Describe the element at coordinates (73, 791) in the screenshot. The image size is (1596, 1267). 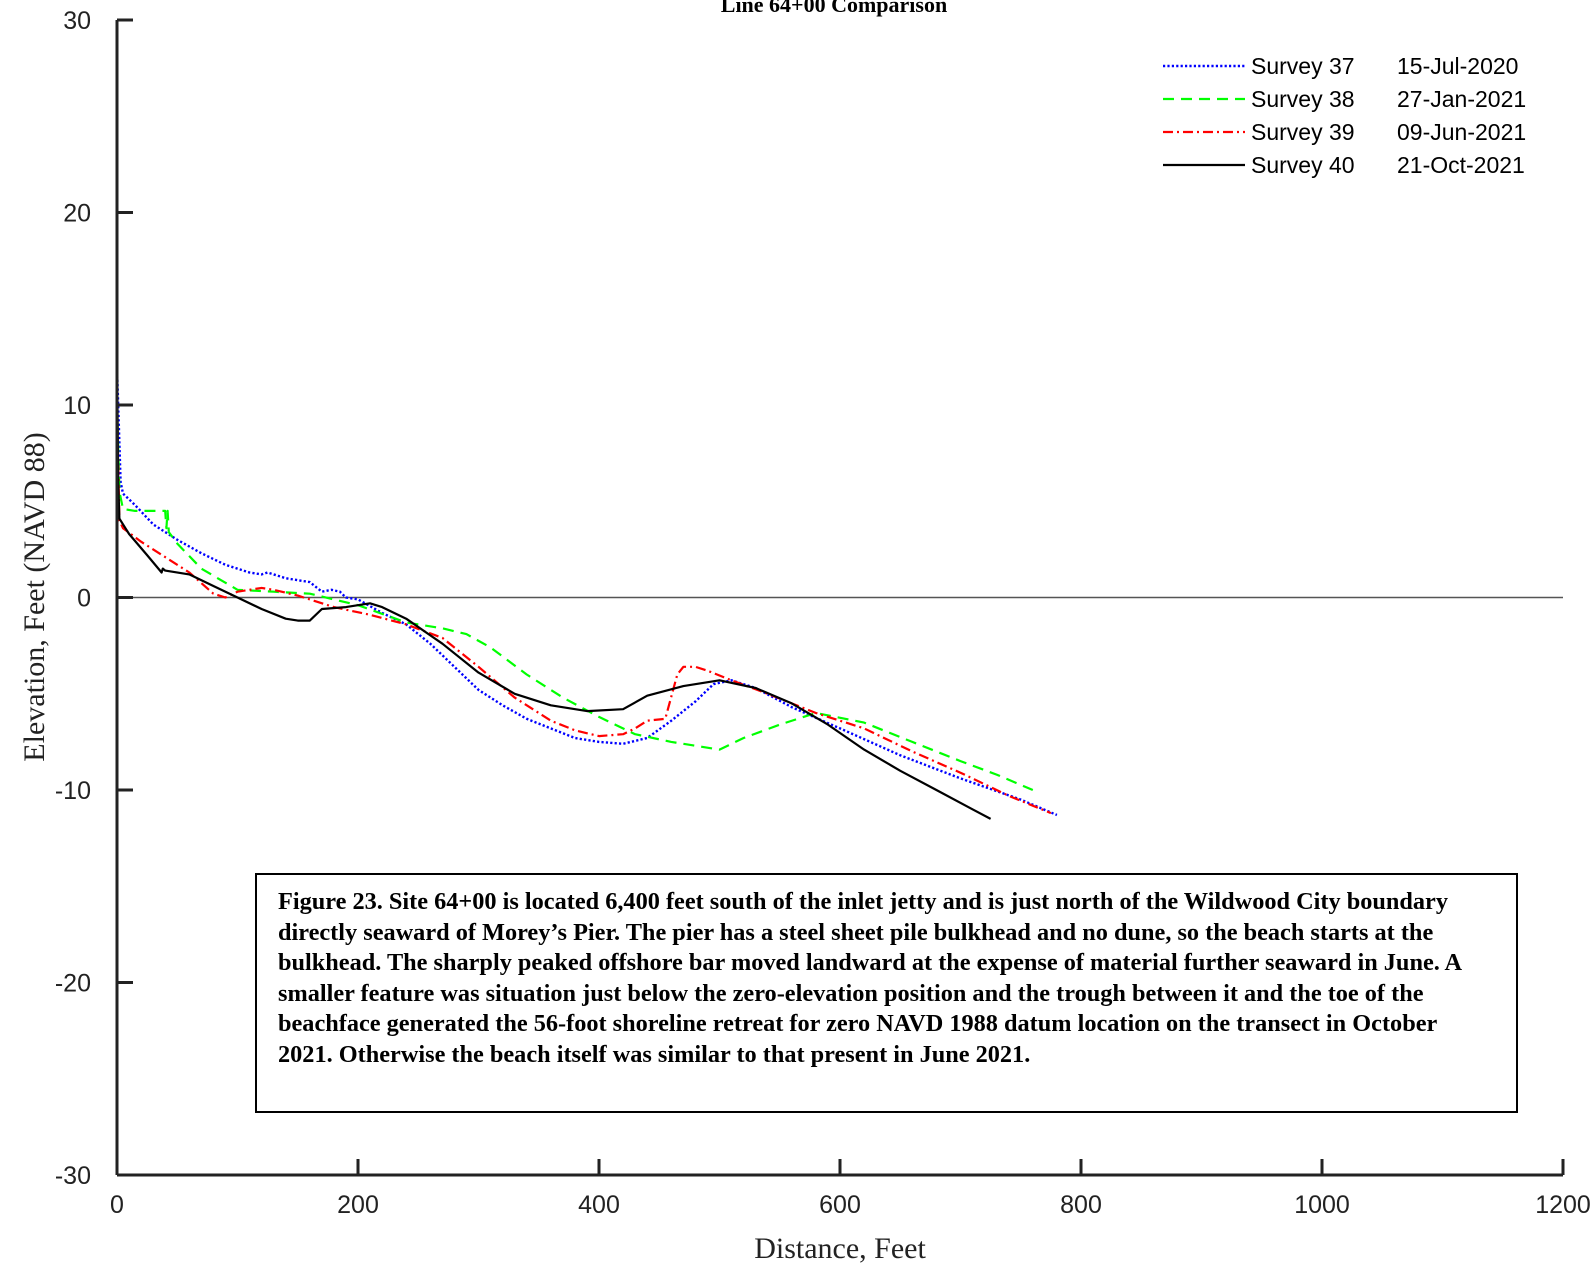
I see `y-tick-label: -10` at that location.